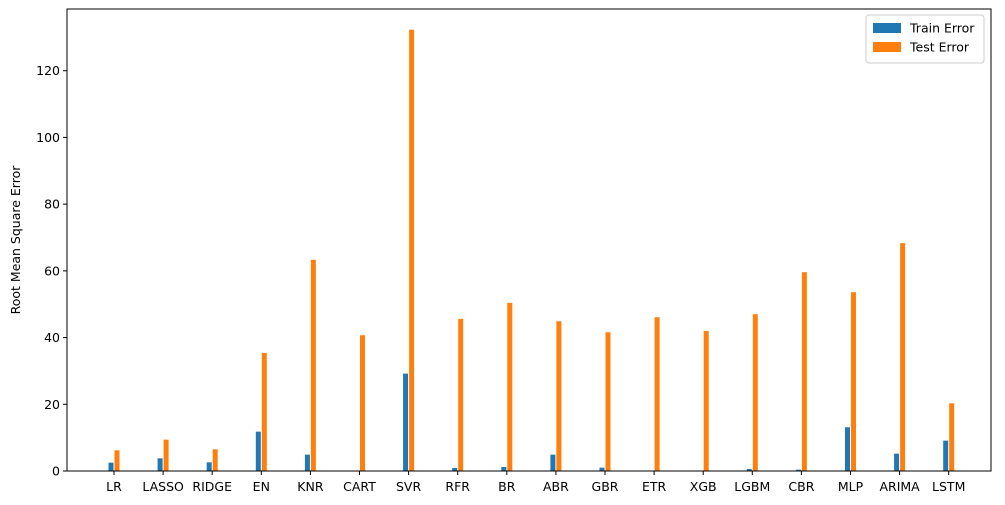 This screenshot has width=1005, height=505. I want to click on x-tick-label: RIDGE, so click(212, 486).